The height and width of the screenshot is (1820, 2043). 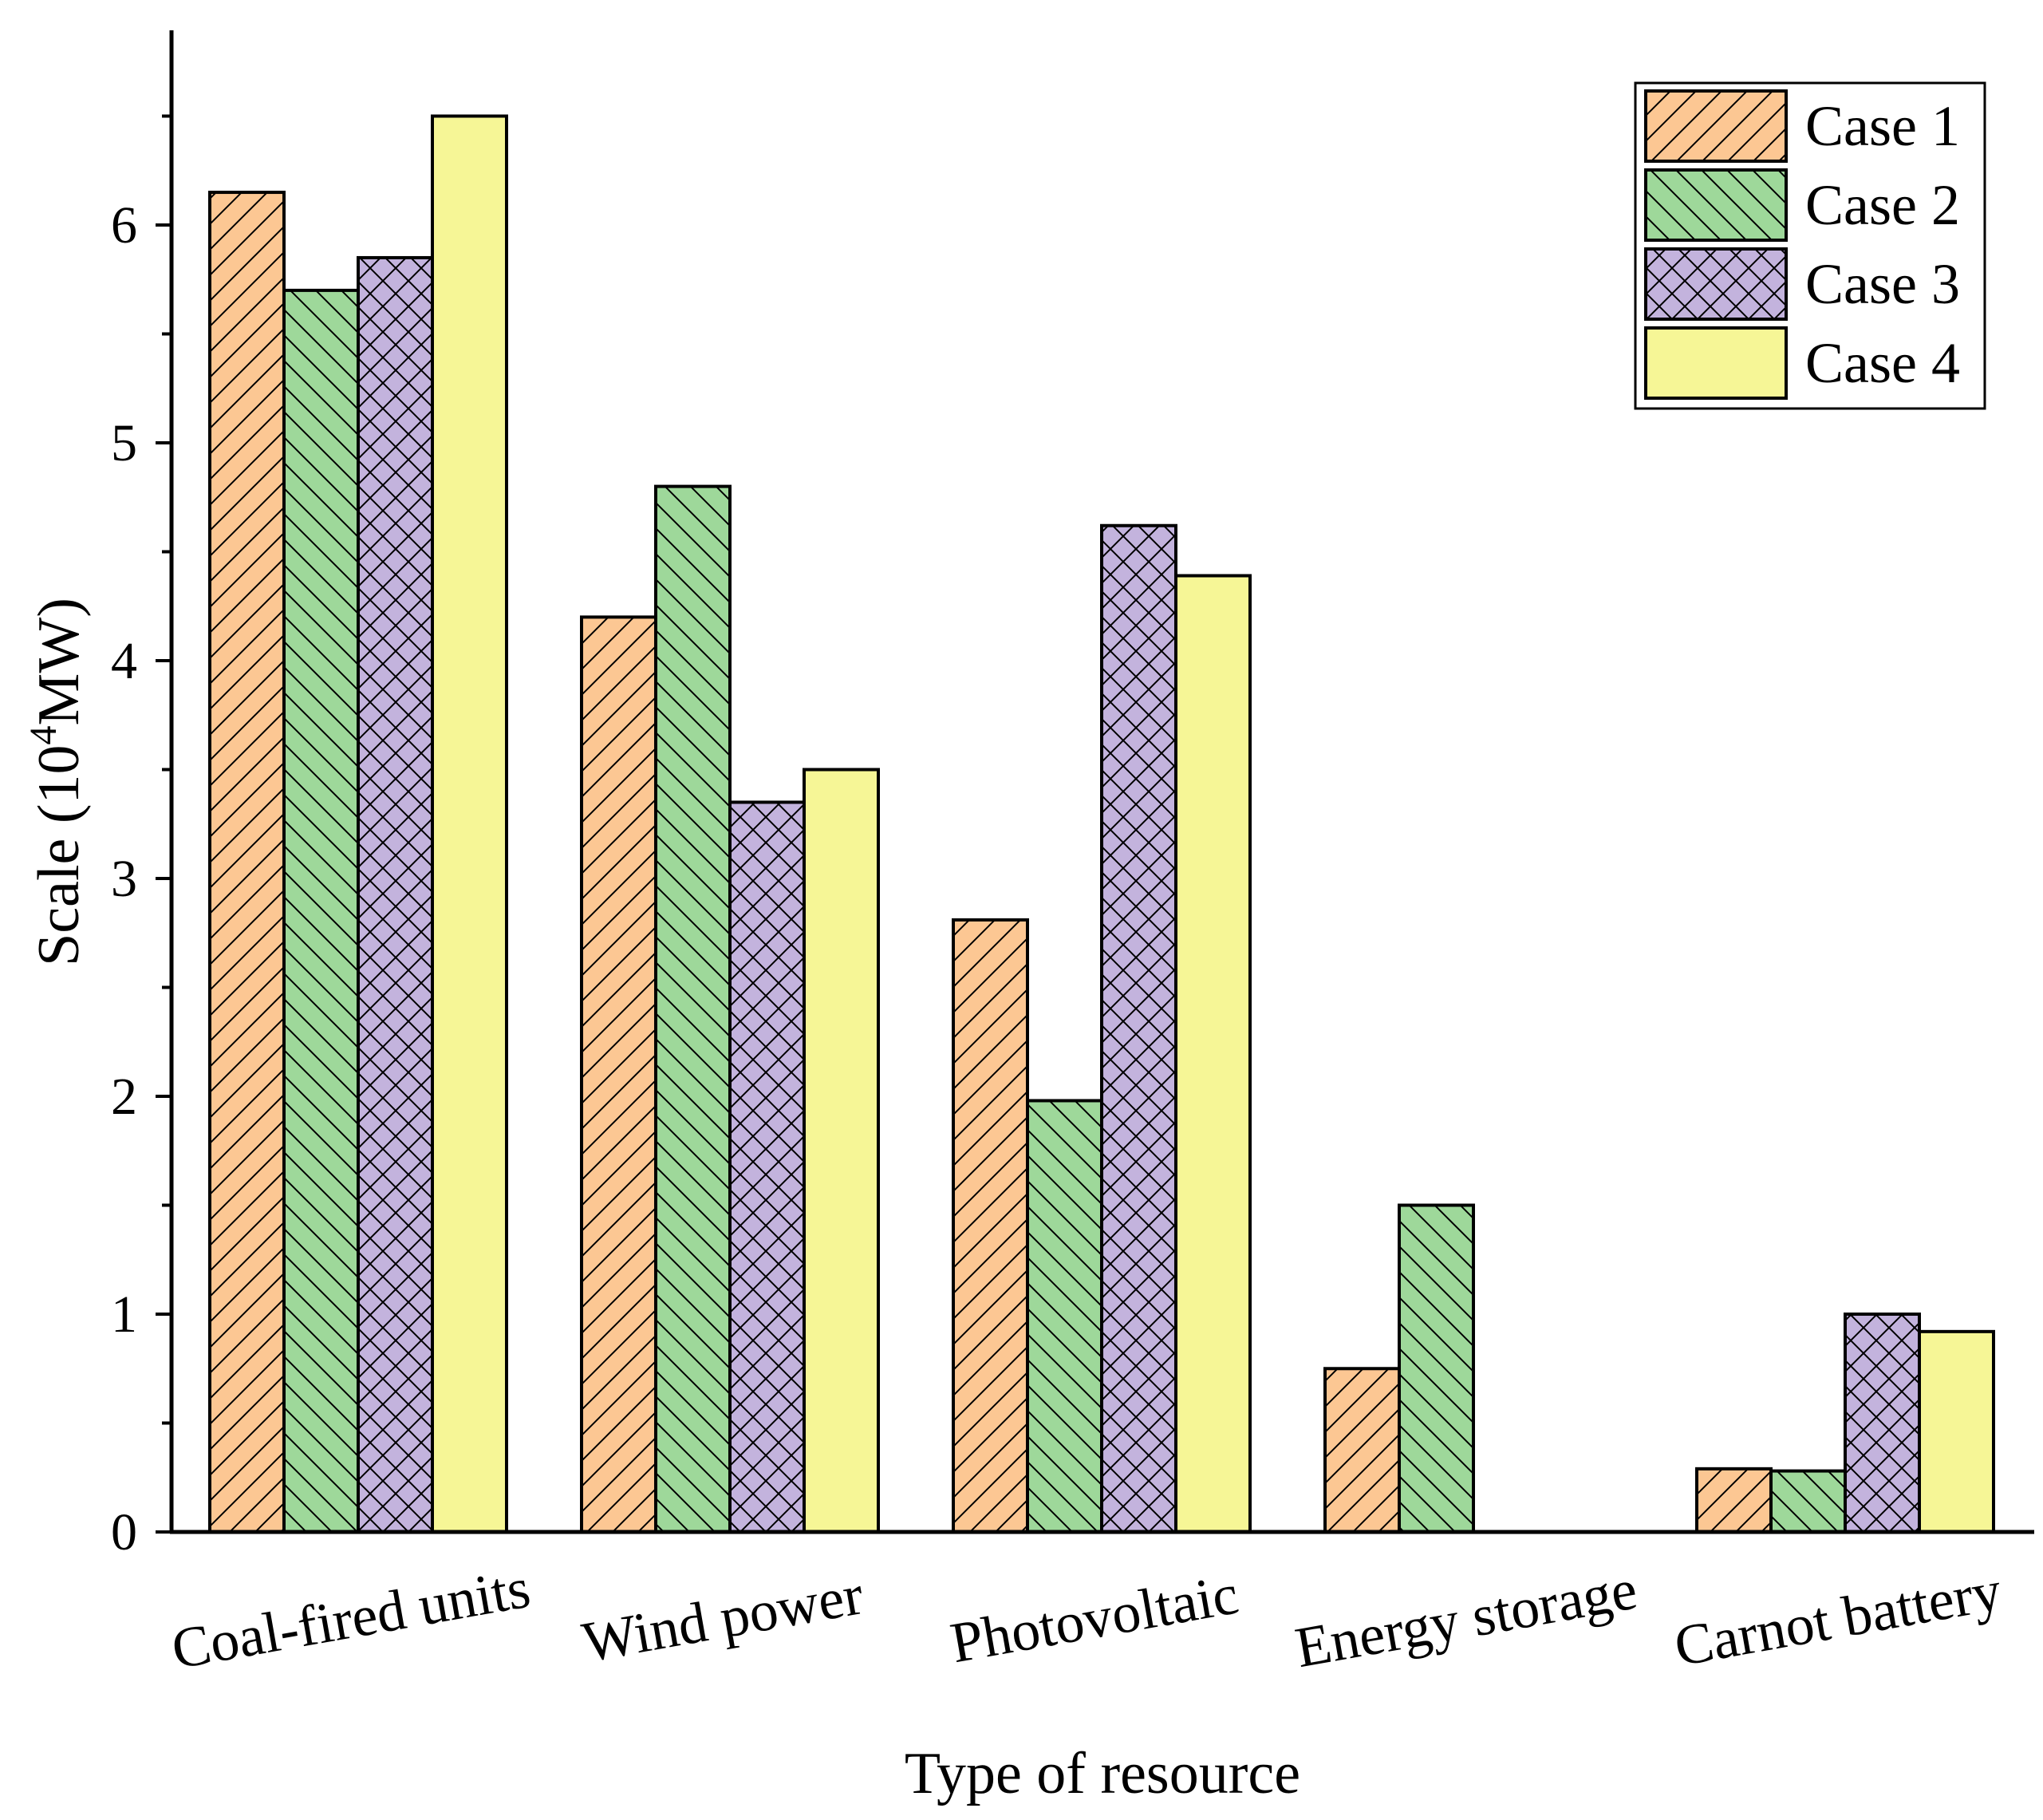 What do you see at coordinates (350, 1619) in the screenshot?
I see `x-tick-label-coal-fired-units: Coal-fired units` at bounding box center [350, 1619].